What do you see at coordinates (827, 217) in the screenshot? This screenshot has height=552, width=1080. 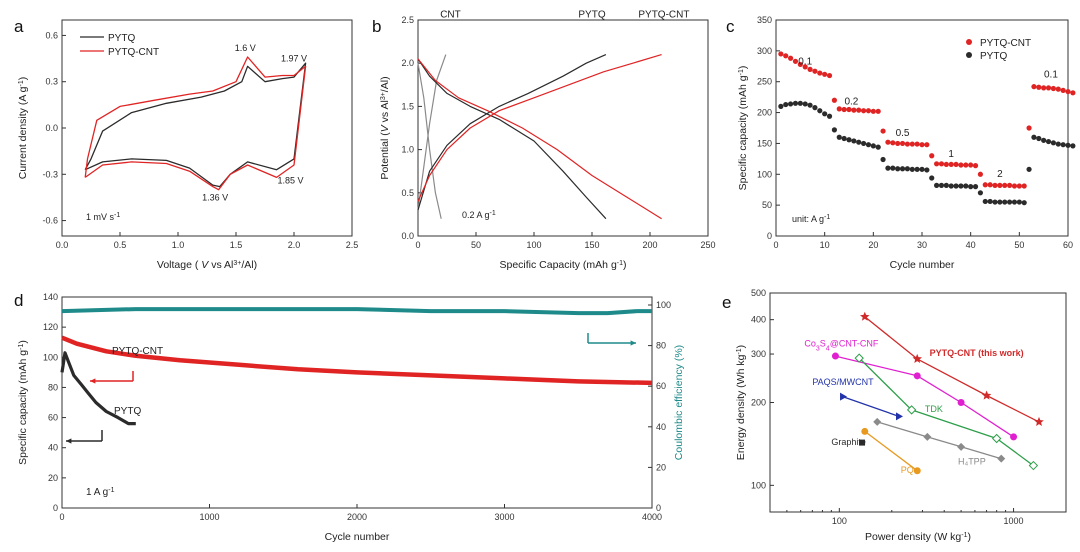 I see `c-unit-note-part: -1` at bounding box center [827, 217].